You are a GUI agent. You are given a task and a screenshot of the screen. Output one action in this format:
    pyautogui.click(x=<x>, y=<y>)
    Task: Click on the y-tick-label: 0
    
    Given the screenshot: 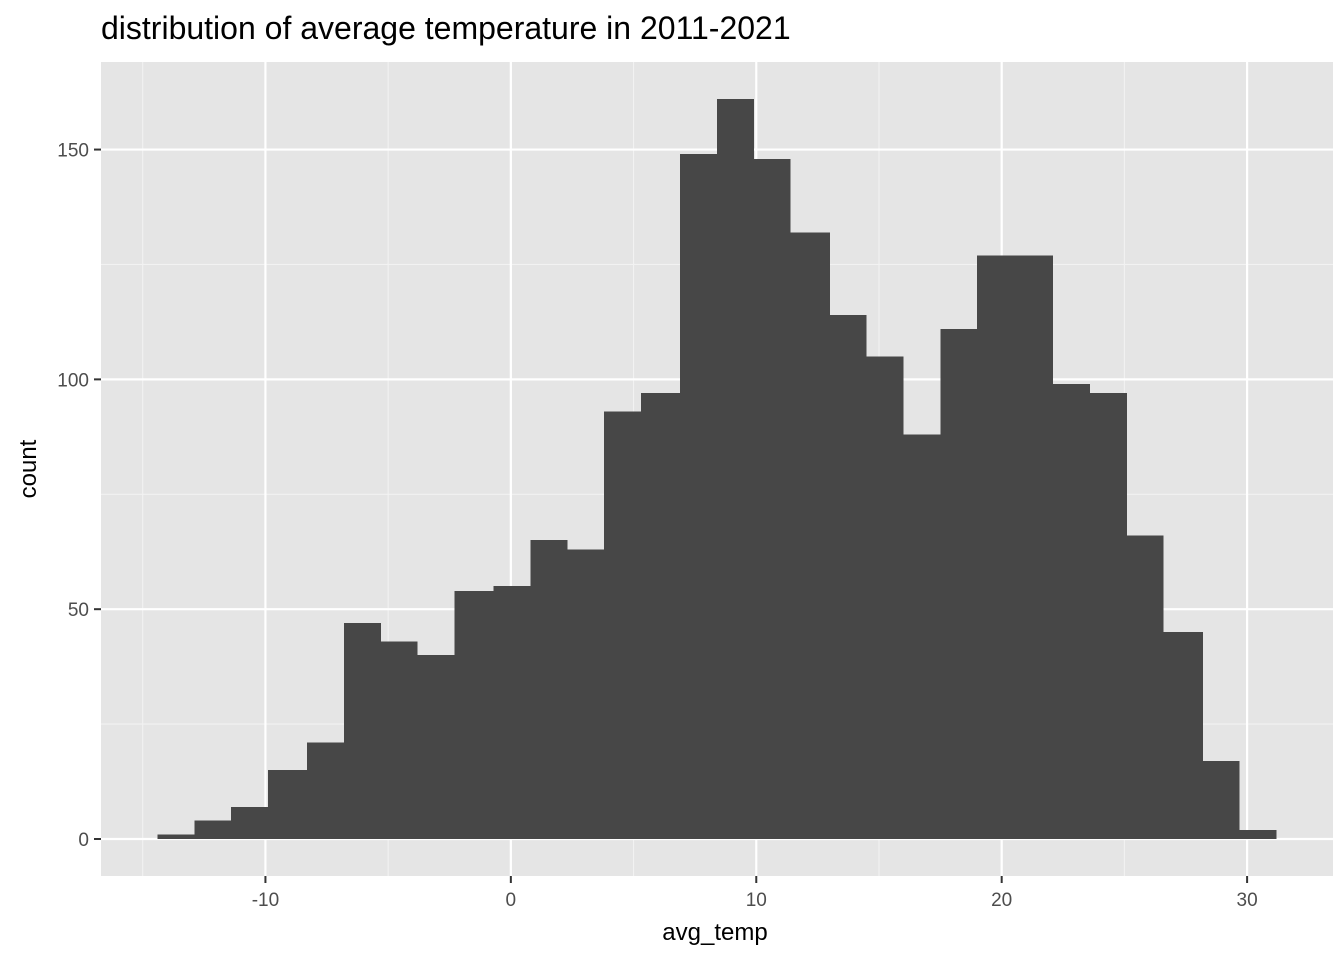 What is the action you would take?
    pyautogui.click(x=83, y=840)
    